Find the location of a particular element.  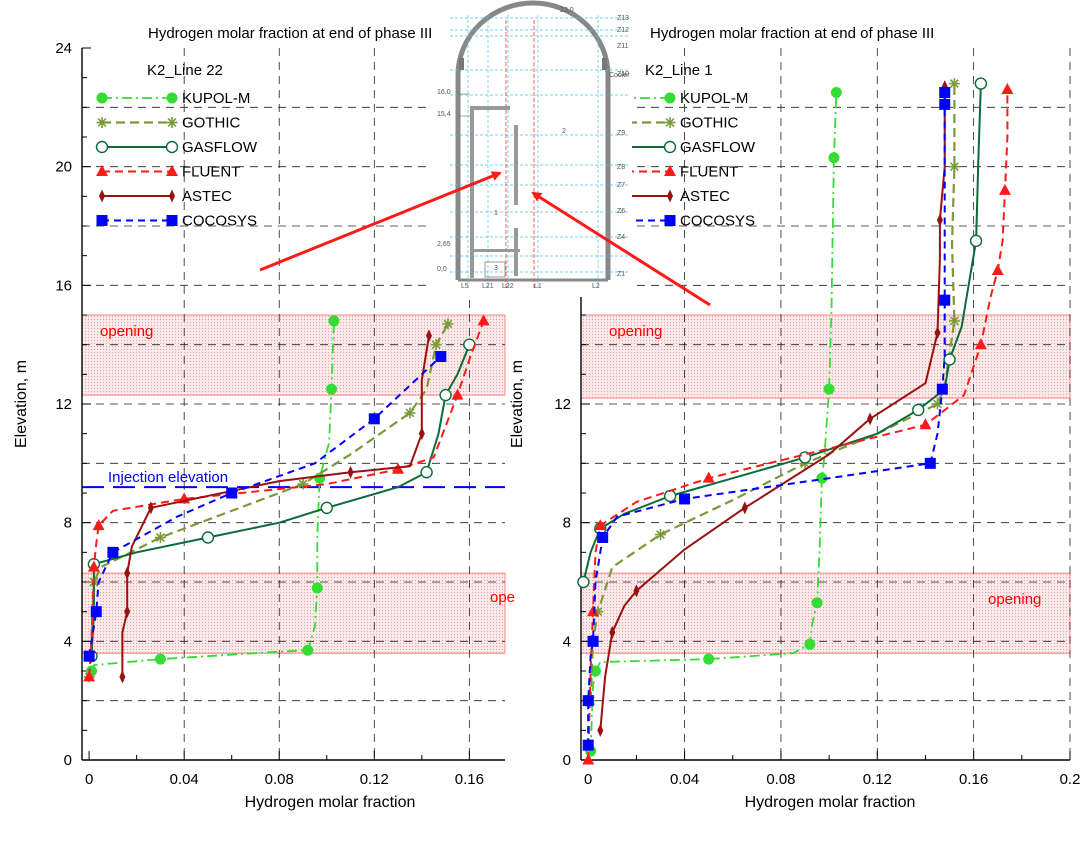

x-tick-label: 0.12 is located at coordinates (374, 779).